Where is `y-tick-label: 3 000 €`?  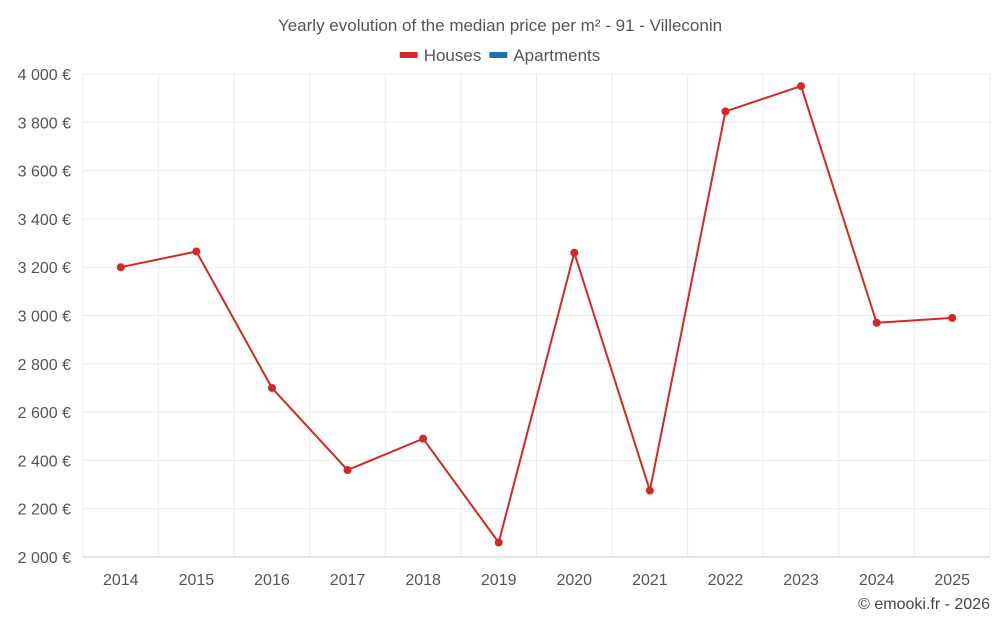
y-tick-label: 3 000 € is located at coordinates (44, 317).